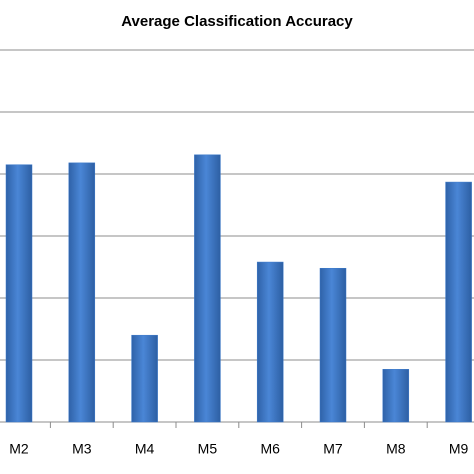 The width and height of the screenshot is (474, 474). Describe the element at coordinates (333, 449) in the screenshot. I see `x-tick-label: M7` at that location.